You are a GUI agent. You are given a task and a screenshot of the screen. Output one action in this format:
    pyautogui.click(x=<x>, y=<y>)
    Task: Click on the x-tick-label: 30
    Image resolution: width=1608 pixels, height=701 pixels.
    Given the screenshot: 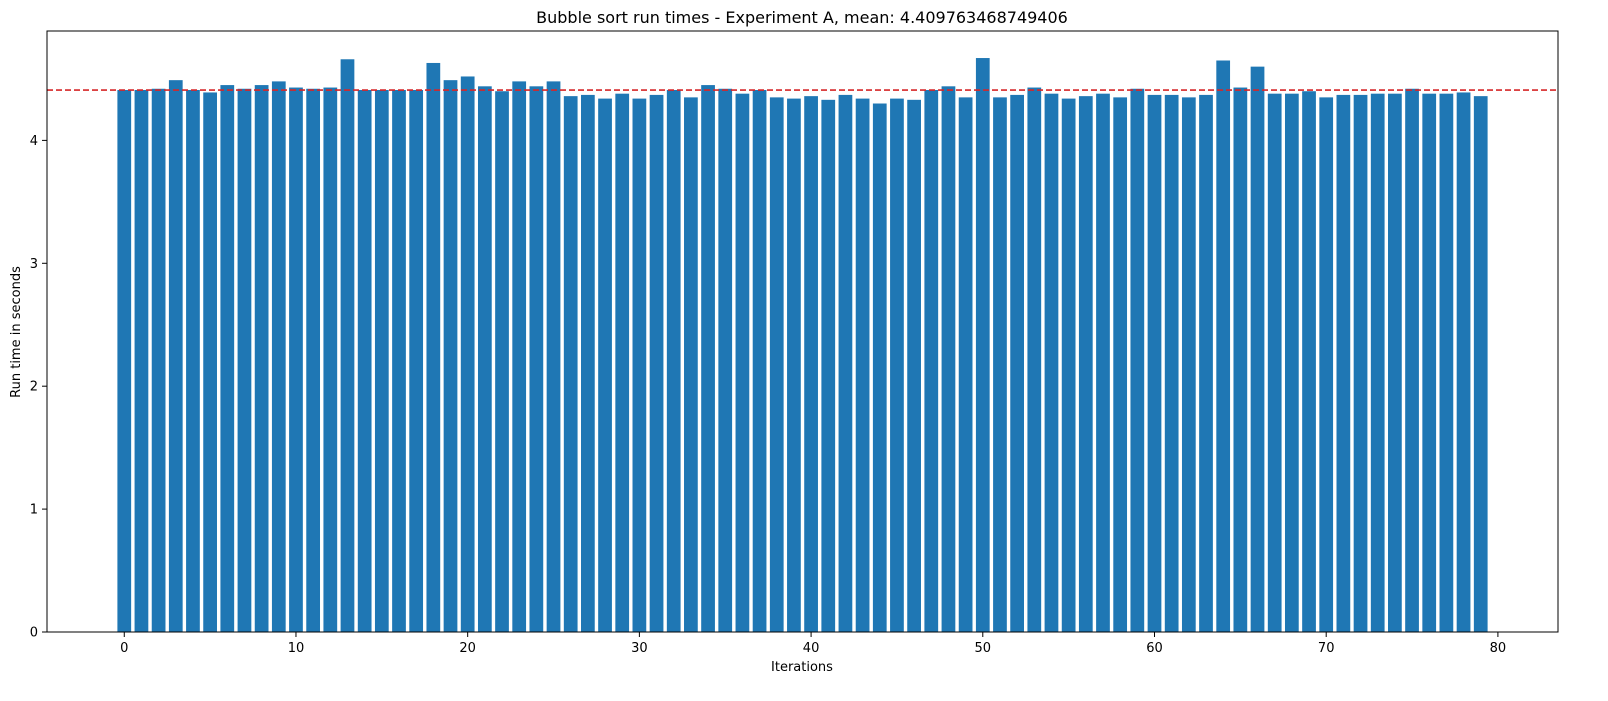 What is the action you would take?
    pyautogui.click(x=639, y=648)
    